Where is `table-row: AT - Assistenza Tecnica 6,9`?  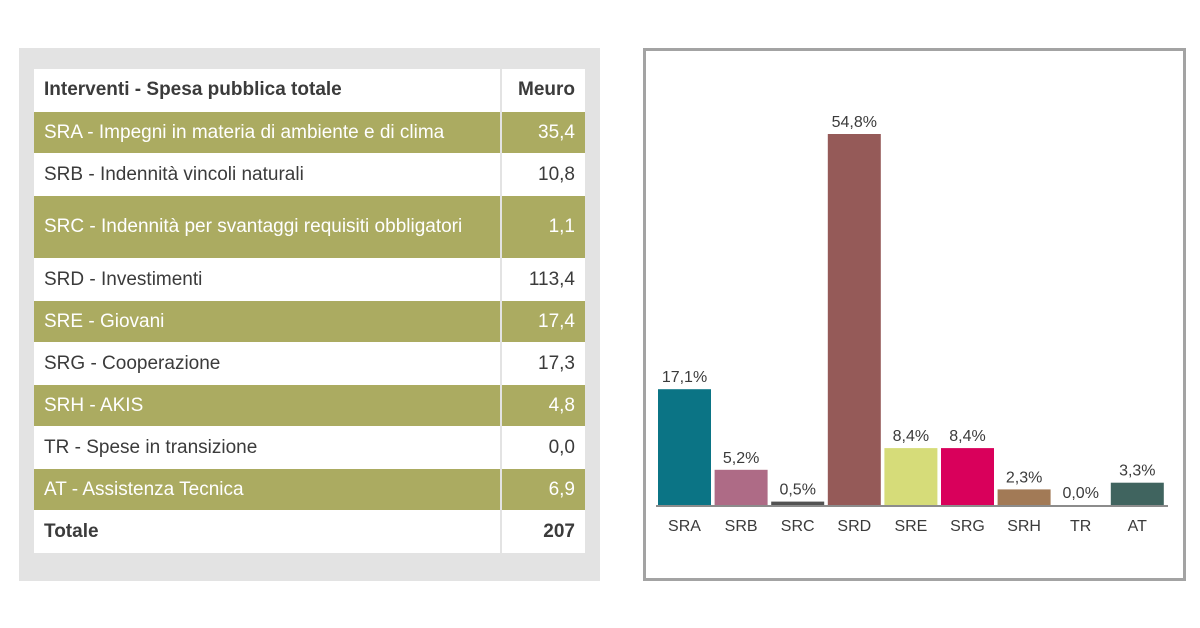 table-row: AT - Assistenza Tecnica 6,9 is located at coordinates (309, 489).